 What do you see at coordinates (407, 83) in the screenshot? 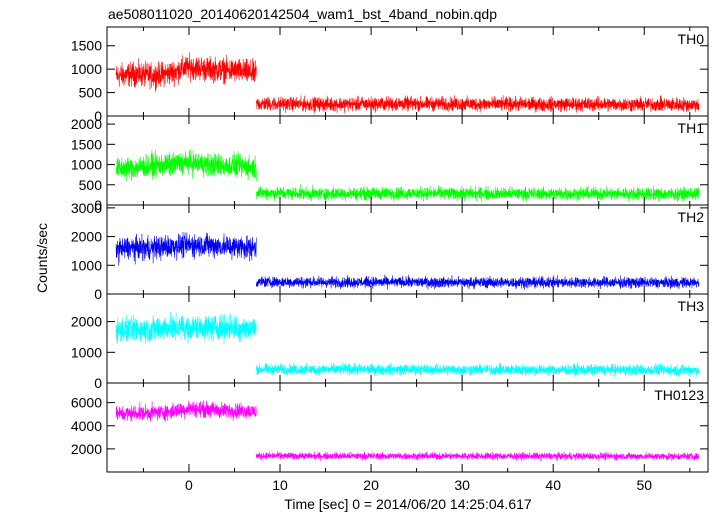
I see `series-th0` at bounding box center [407, 83].